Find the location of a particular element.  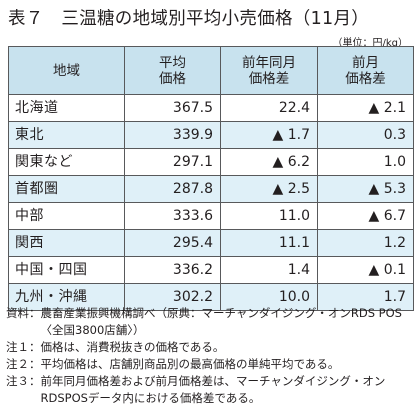

note-2: 注２： 平均価格は、店舗別商品別の最高価格の単純平均である。 is located at coordinates (210, 364).